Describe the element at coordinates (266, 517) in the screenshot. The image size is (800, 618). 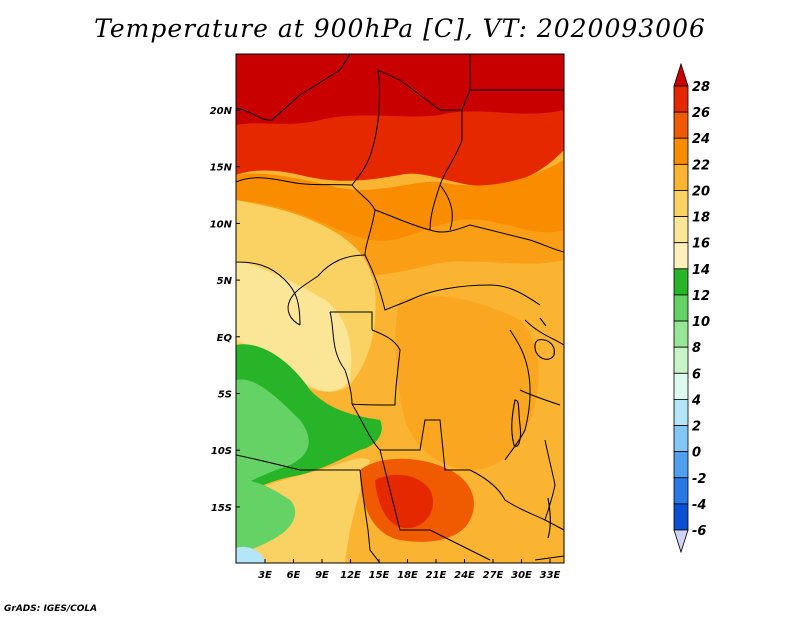
I see `band-12-14-south` at that location.